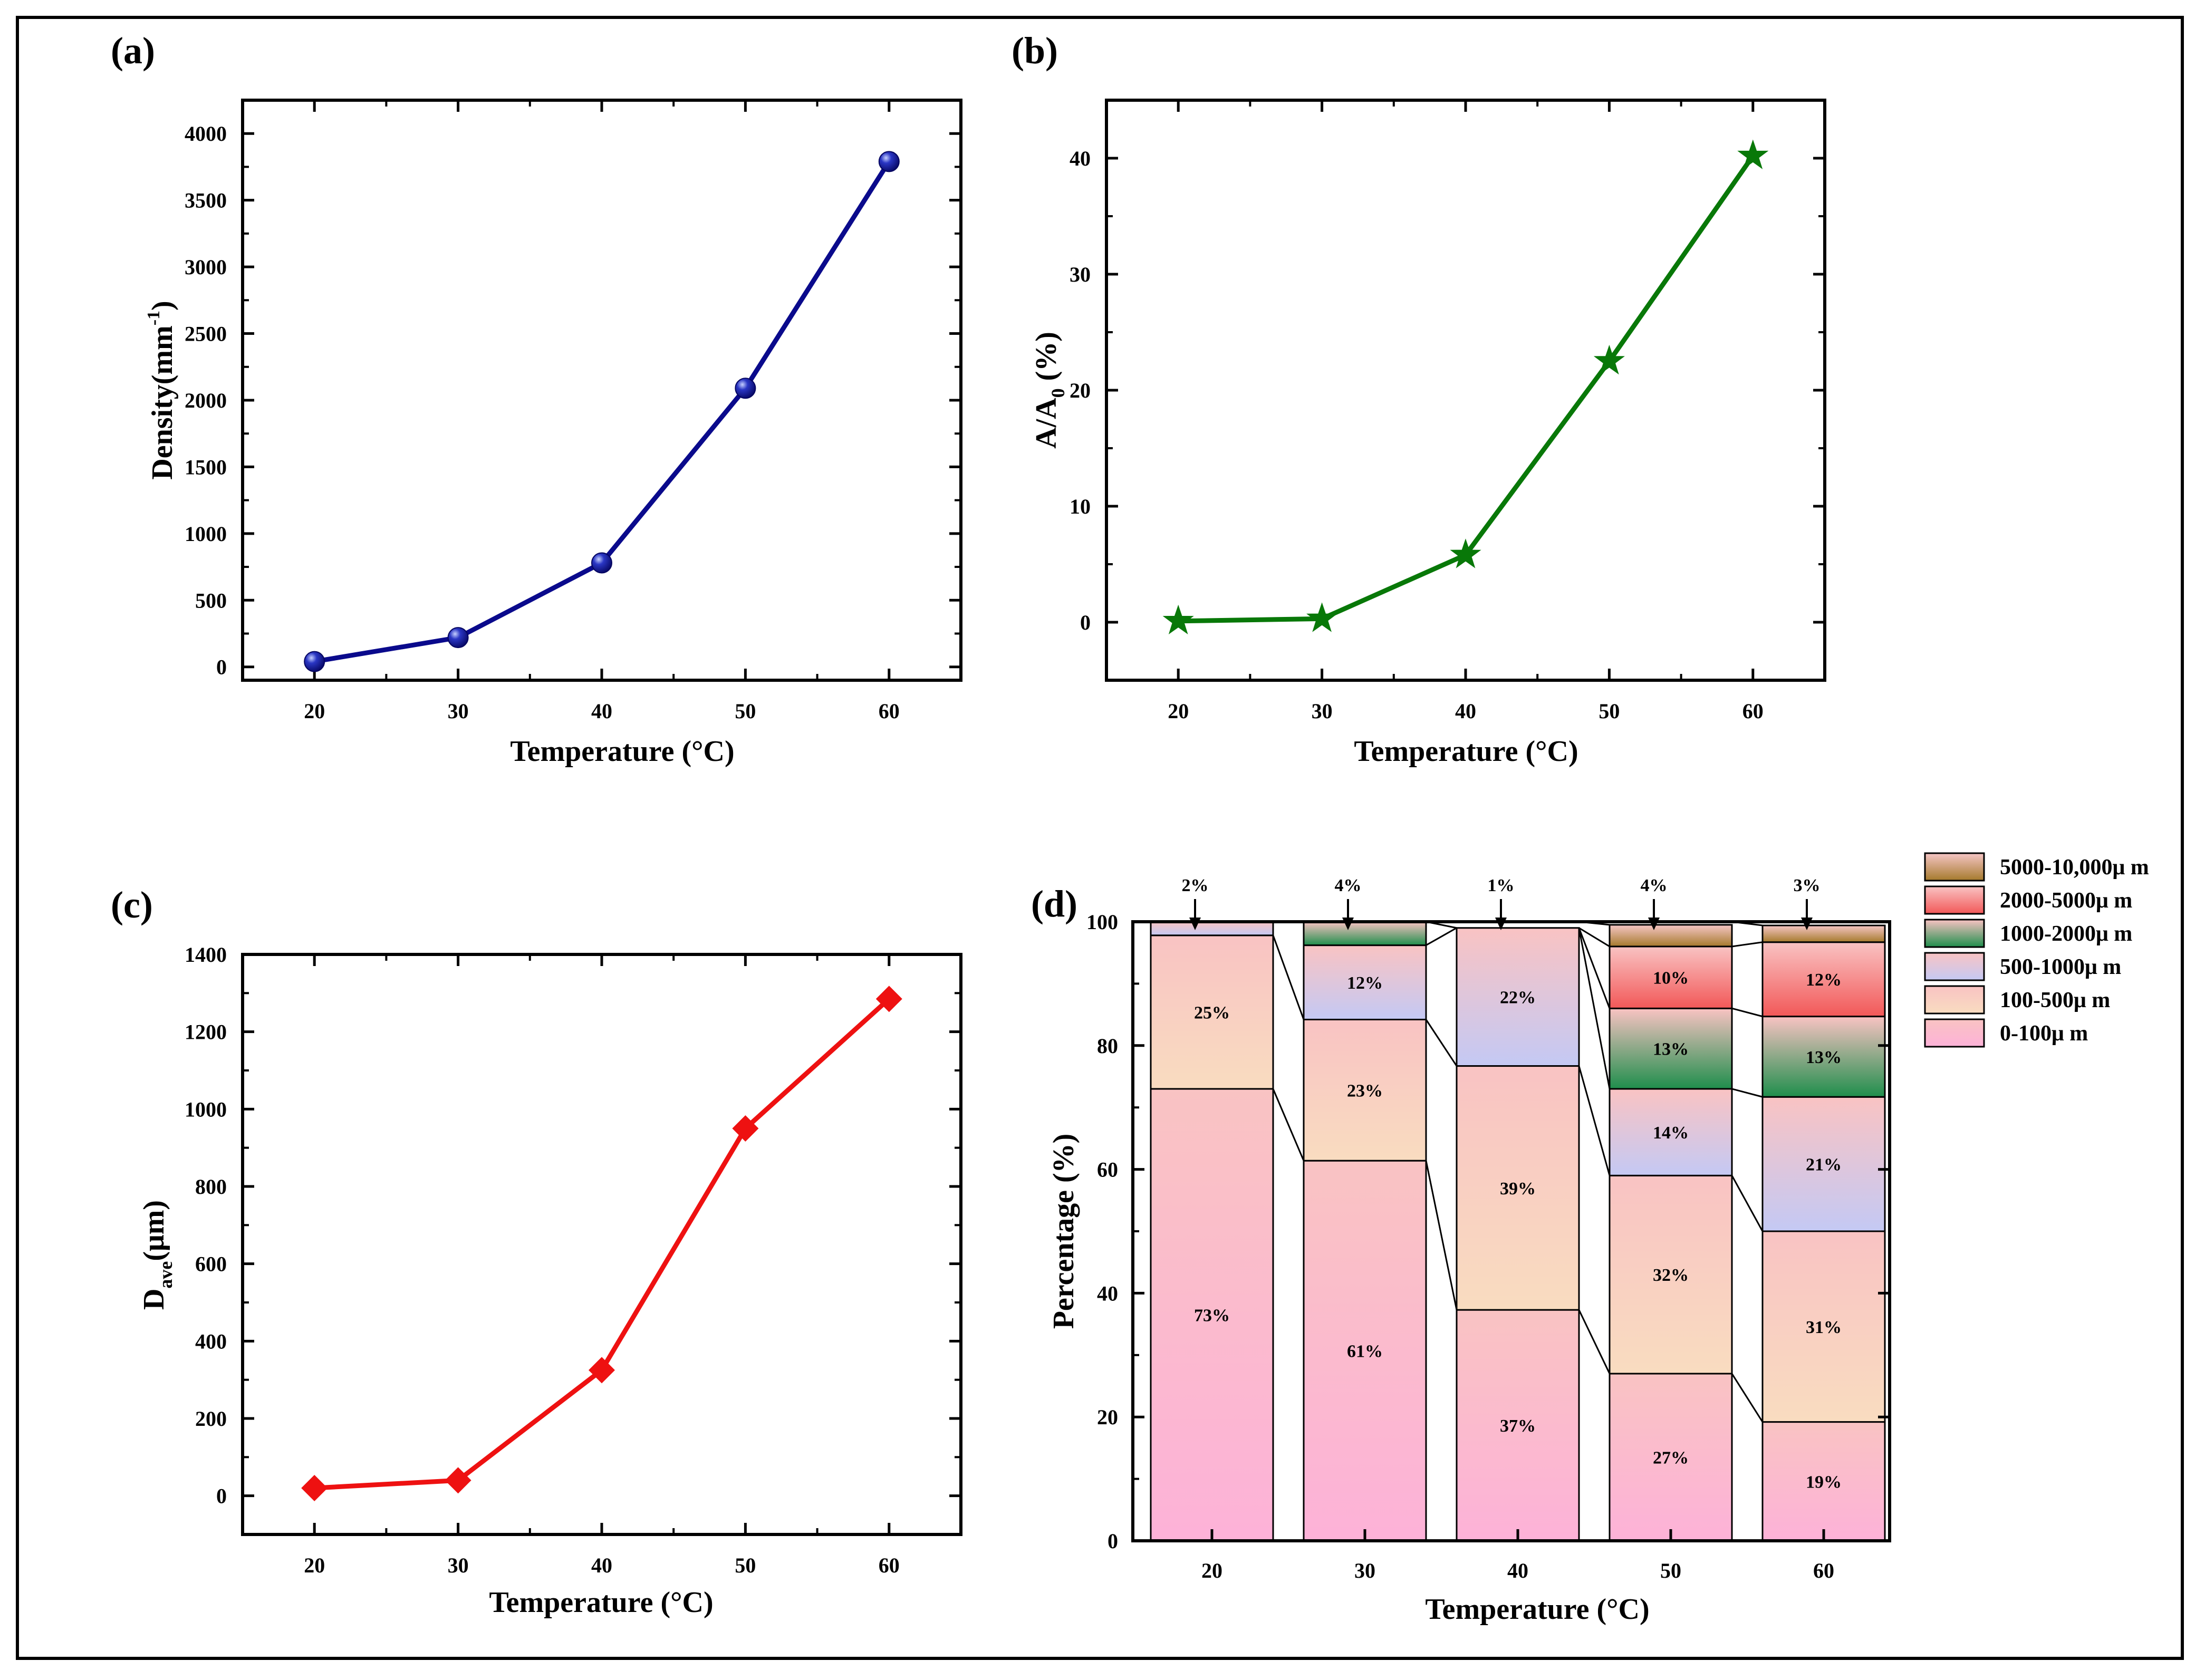 The image size is (2205, 1680). I want to click on panel-c-xlabel: Temperature (°C), so click(601, 1602).